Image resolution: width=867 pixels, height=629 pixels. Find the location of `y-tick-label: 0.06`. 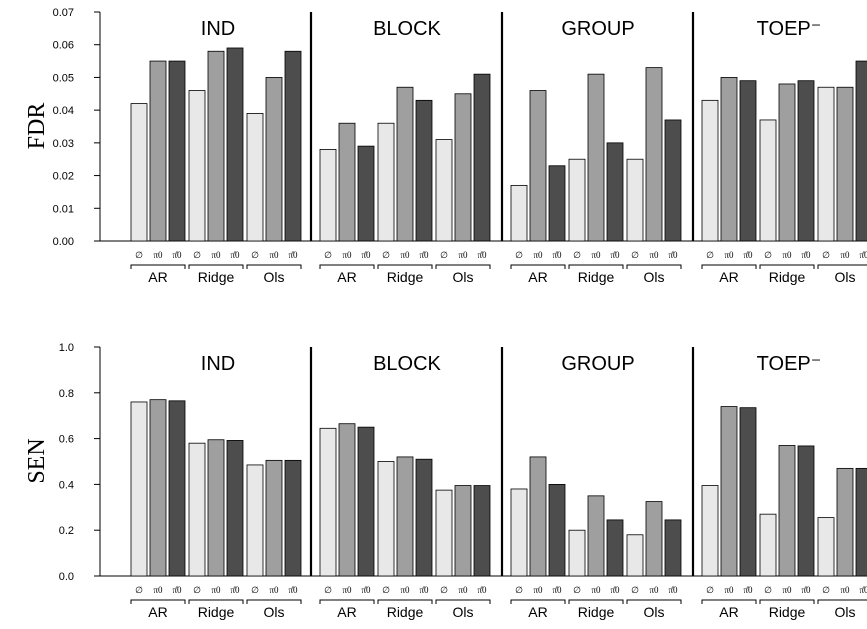

y-tick-label: 0.06 is located at coordinates (63, 46).